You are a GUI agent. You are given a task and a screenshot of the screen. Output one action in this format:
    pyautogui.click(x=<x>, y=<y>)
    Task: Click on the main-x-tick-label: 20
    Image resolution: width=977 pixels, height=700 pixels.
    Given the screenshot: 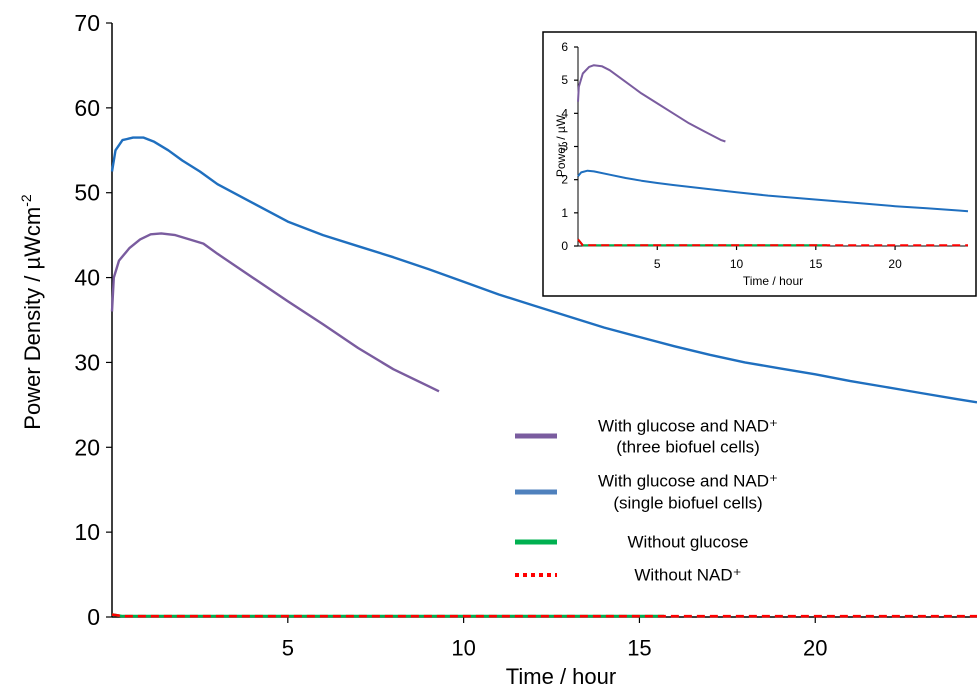 What is the action you would take?
    pyautogui.click(x=815, y=648)
    